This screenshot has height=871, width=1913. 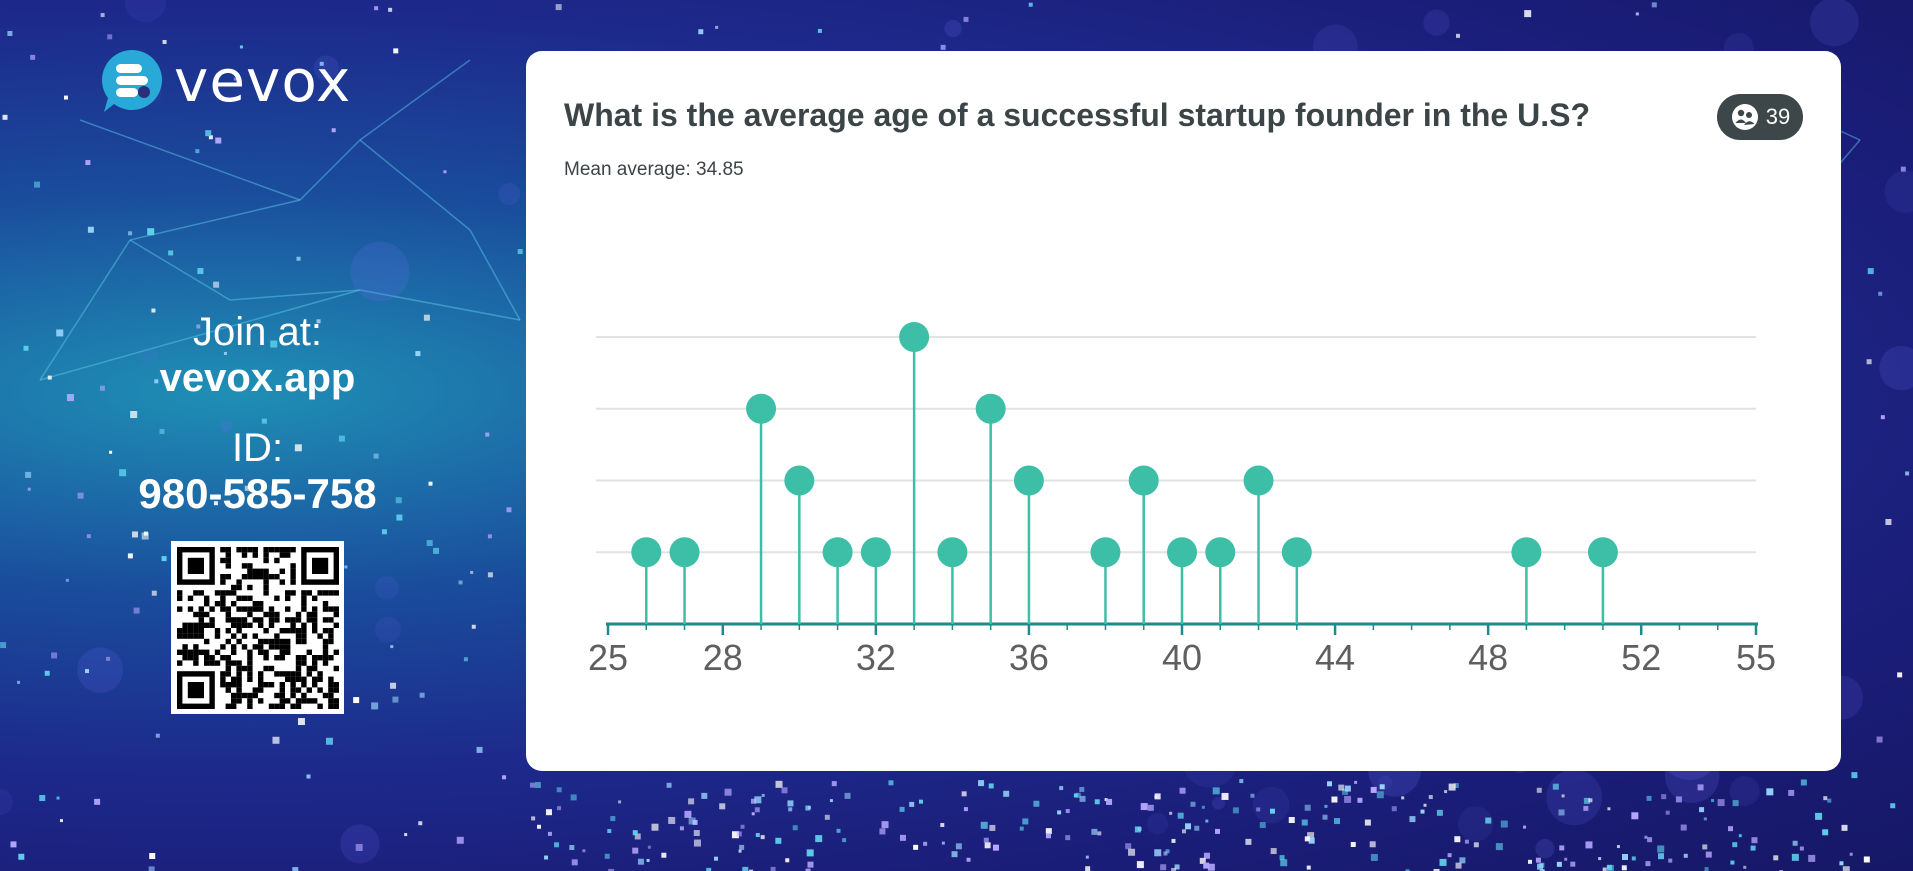 I want to click on qr-code, so click(x=257, y=627).